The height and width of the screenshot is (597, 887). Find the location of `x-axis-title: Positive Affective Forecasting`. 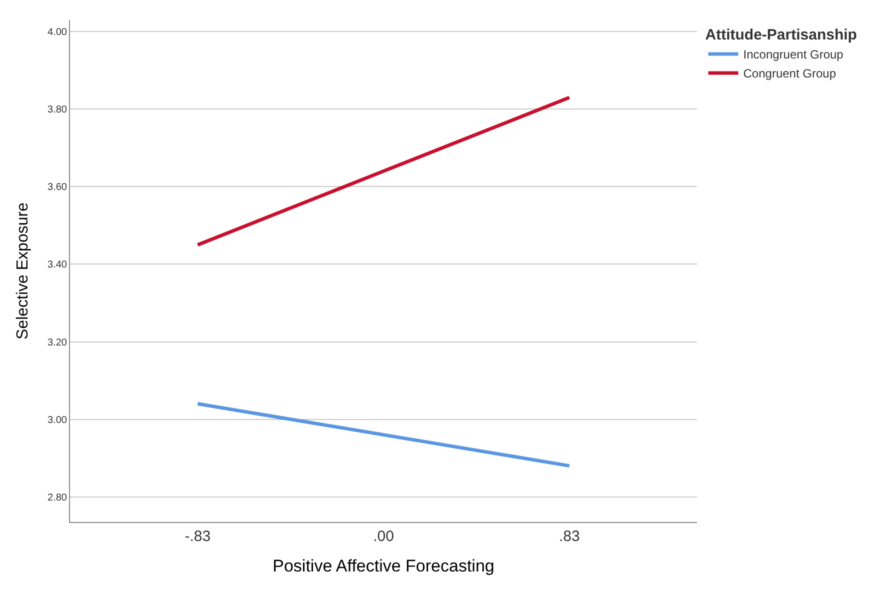

x-axis-title: Positive Affective Forecasting is located at coordinates (383, 566).